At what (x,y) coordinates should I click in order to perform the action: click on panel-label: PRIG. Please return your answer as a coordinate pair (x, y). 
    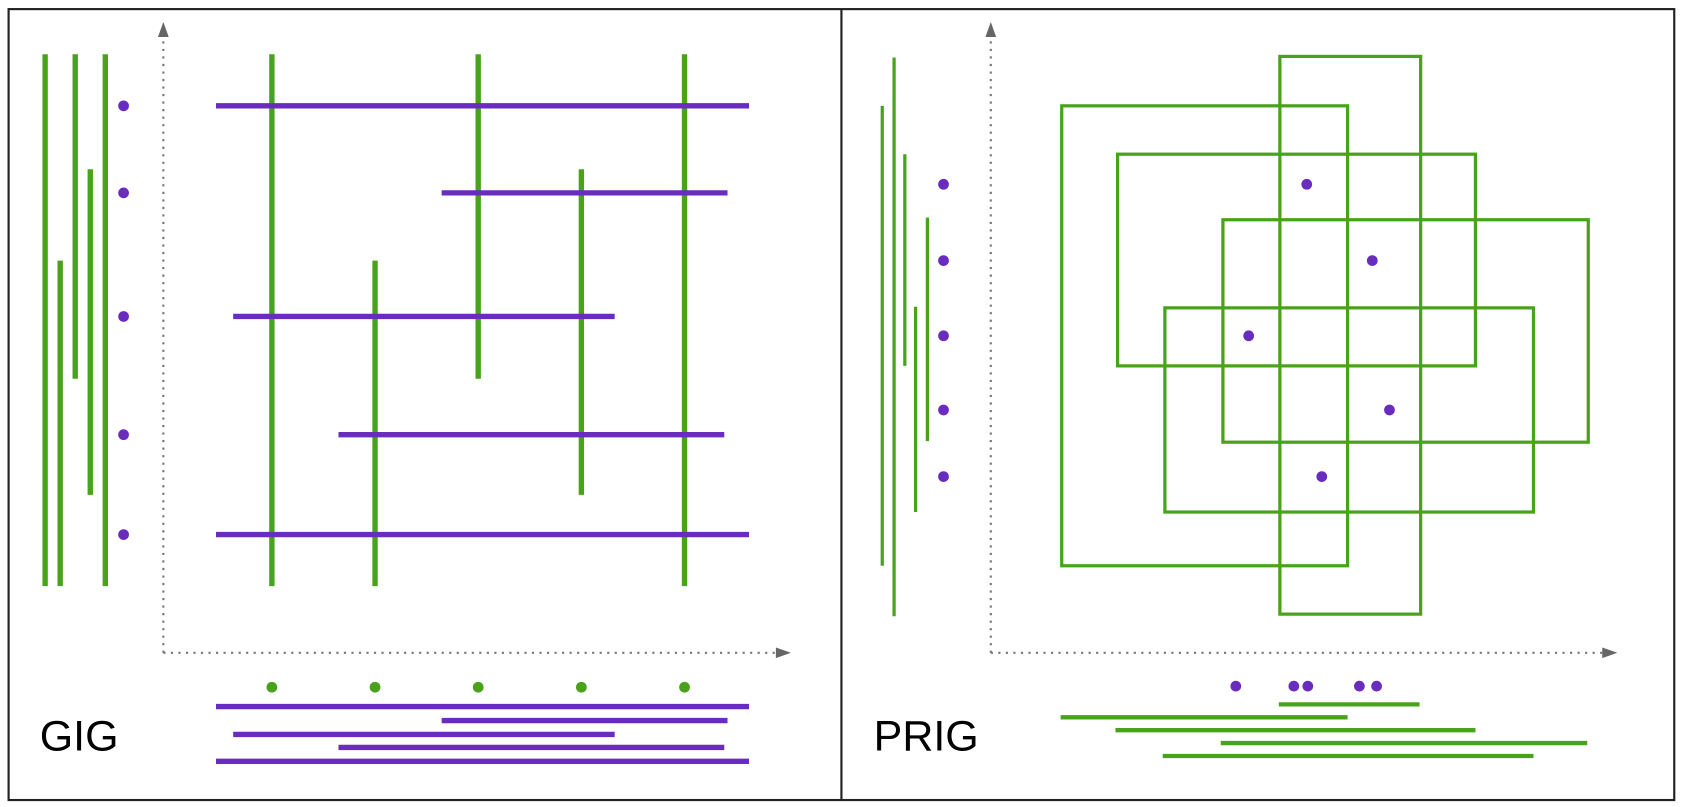
    Looking at the image, I should click on (926, 737).